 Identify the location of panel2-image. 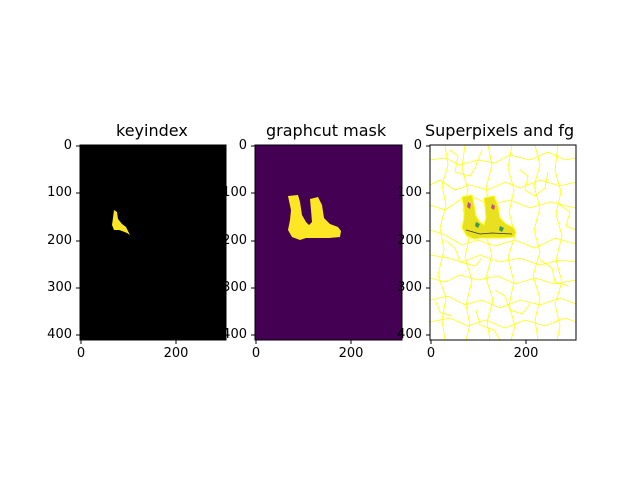
(328, 242).